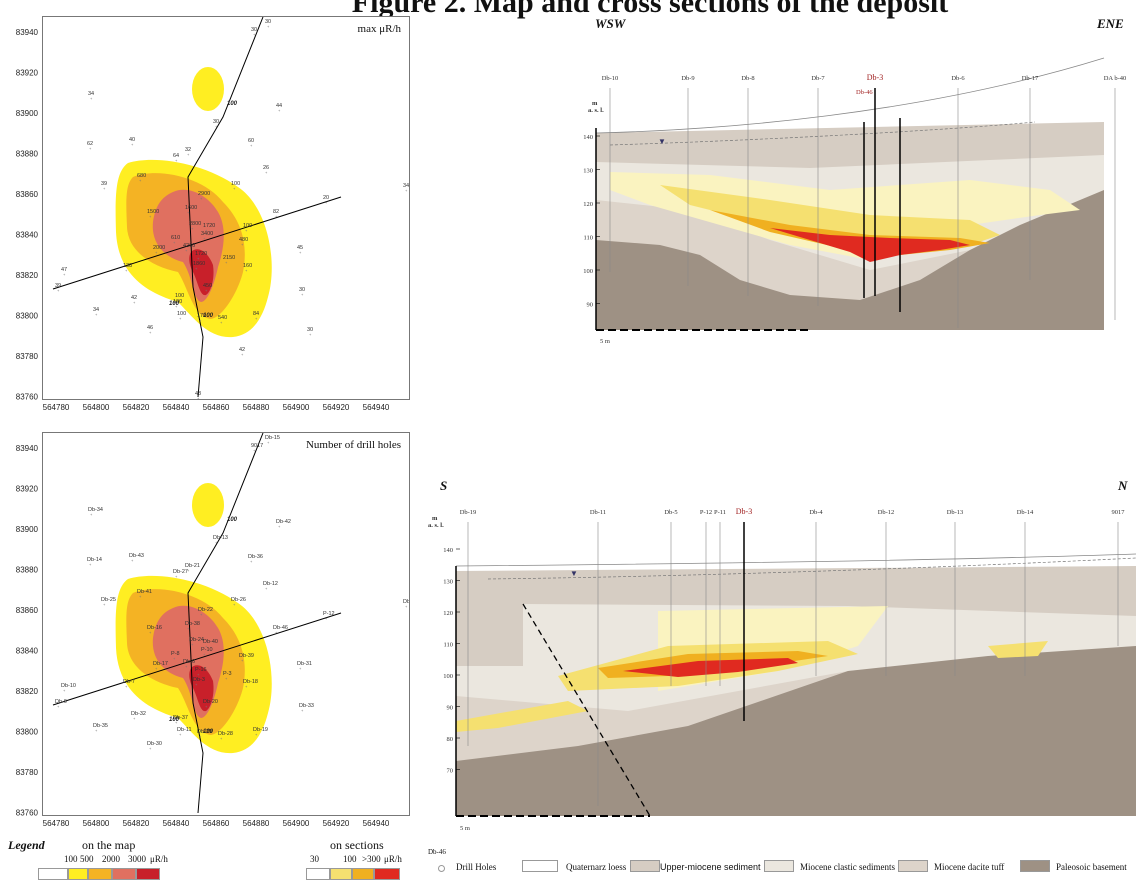 The height and width of the screenshot is (885, 1141). Describe the element at coordinates (720, 512) in the screenshot. I see `section-bottom-drillhole: P-11` at that location.